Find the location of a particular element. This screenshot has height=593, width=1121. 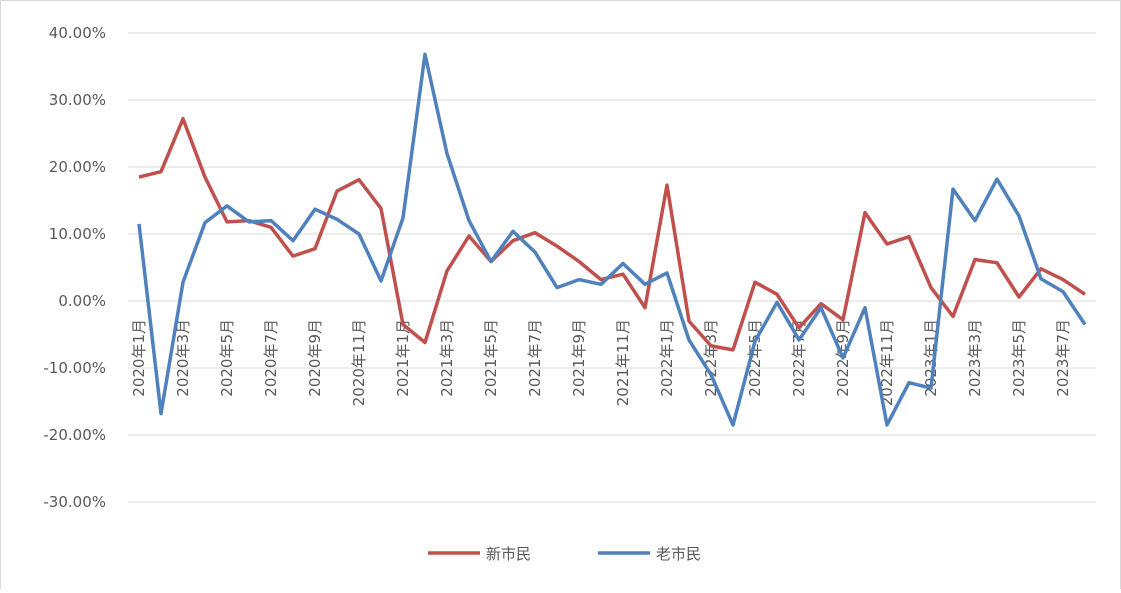

x-tick-label: 2020年5月 is located at coordinates (227, 358).